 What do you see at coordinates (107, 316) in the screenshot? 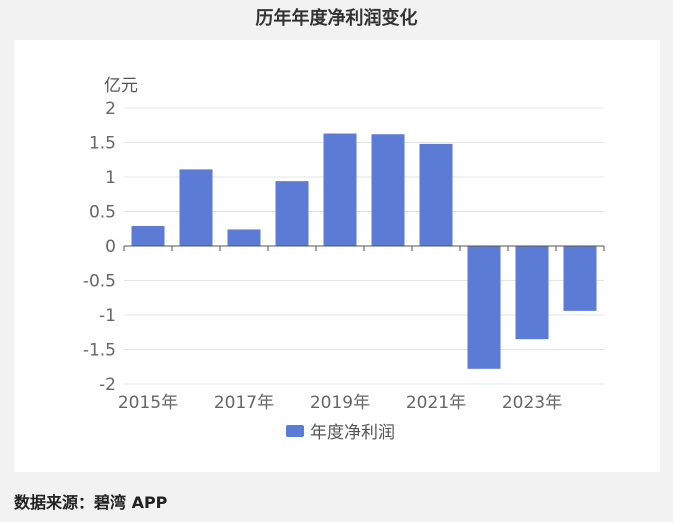
I see `y-tick-label: -1` at bounding box center [107, 316].